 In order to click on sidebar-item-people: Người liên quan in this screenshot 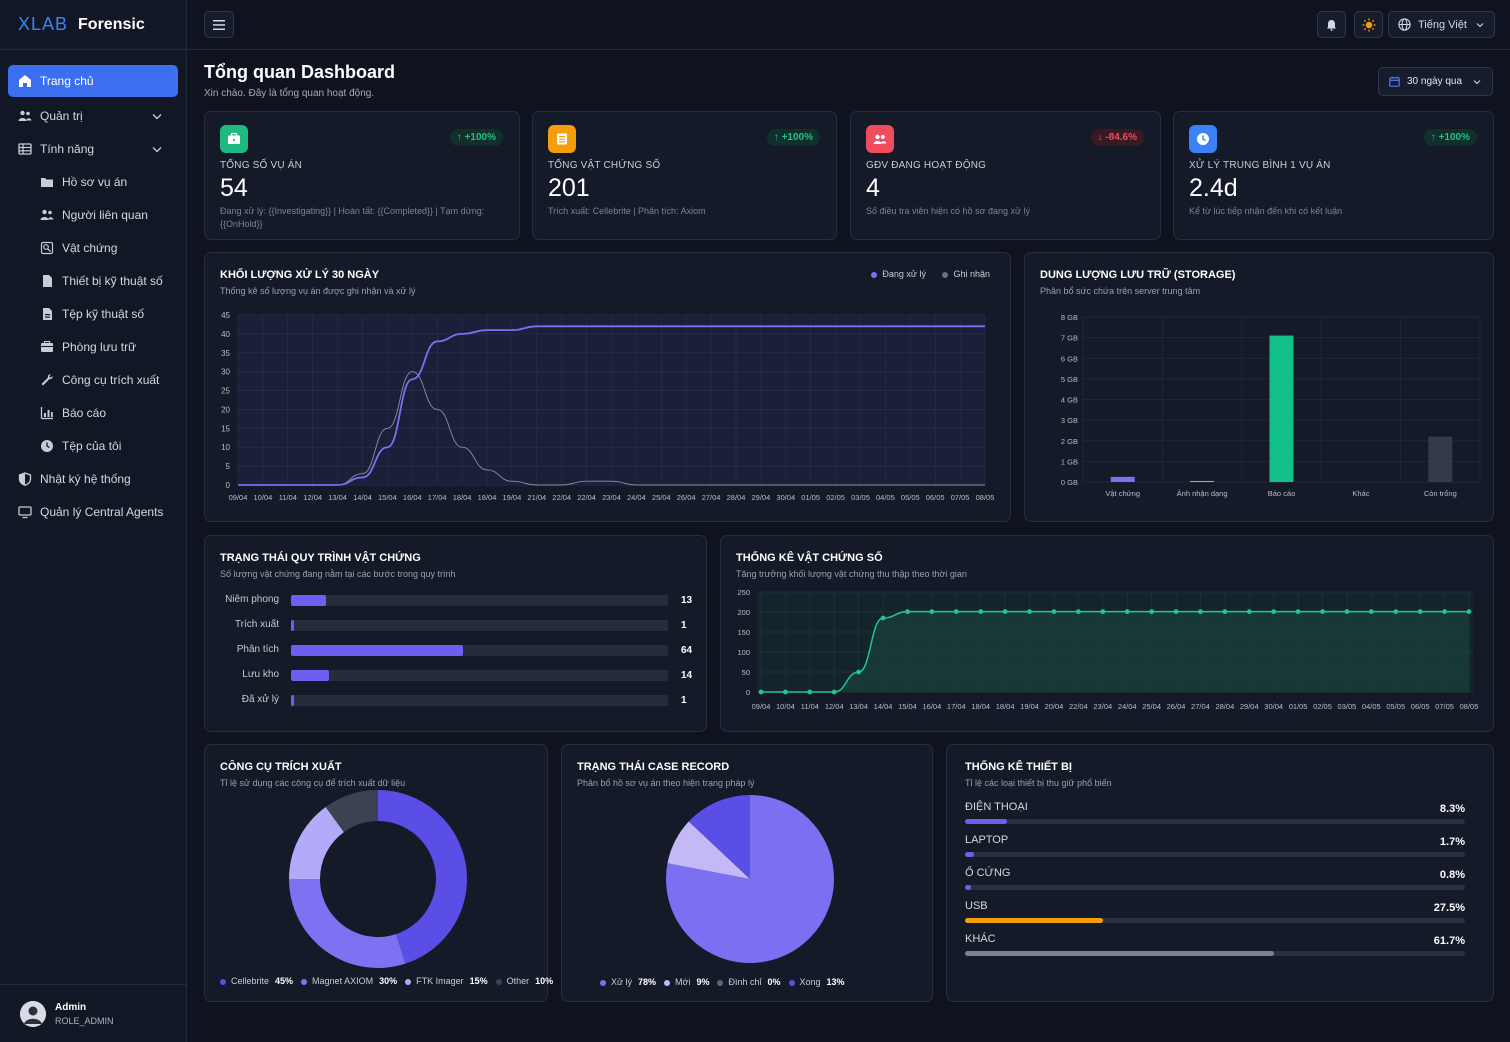, I will do `click(93, 214)`.